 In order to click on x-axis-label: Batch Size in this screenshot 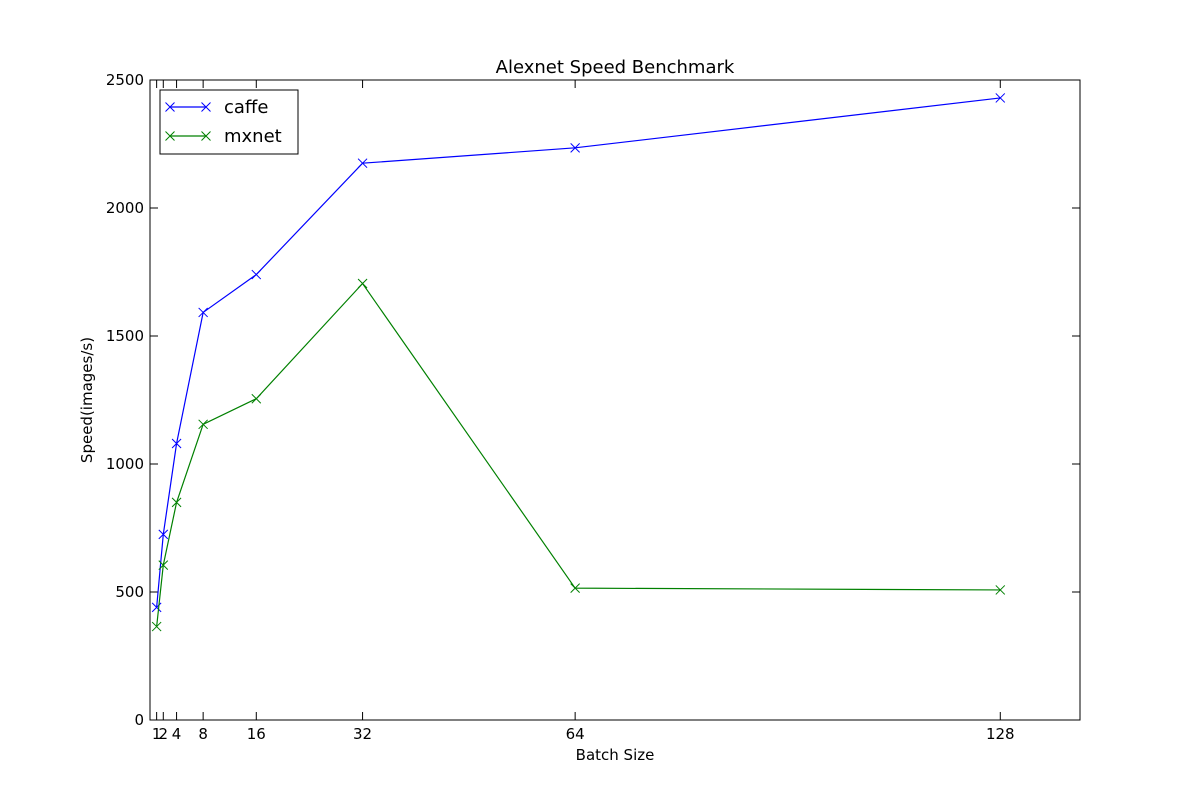, I will do `click(615, 755)`.